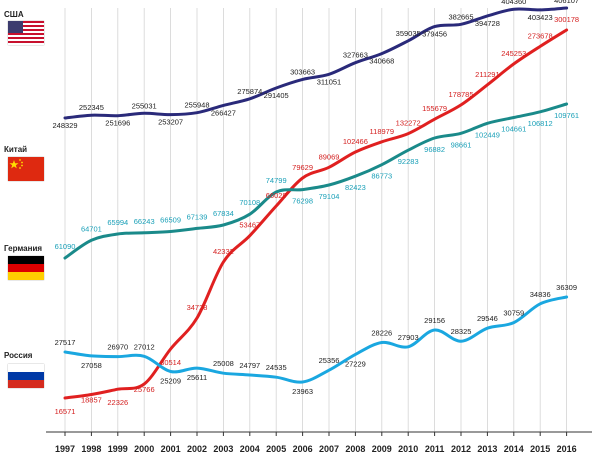  What do you see at coordinates (26, 376) in the screenshot?
I see `flag-russia-icon` at bounding box center [26, 376].